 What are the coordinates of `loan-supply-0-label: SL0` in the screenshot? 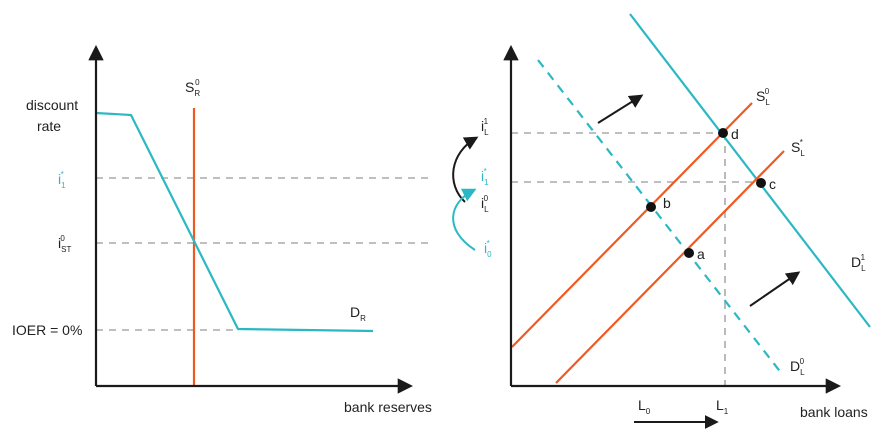 It's located at (763, 97).